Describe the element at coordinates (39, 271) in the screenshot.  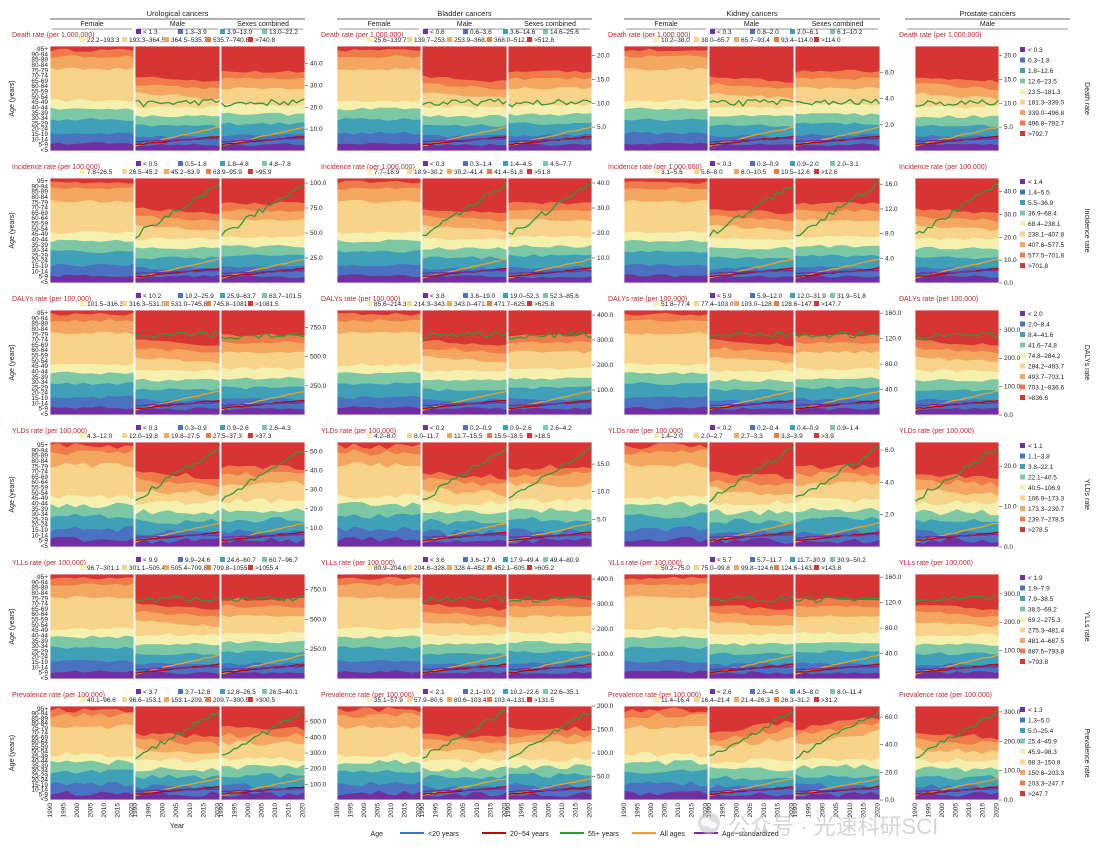
I see `y-tick-label: 10-14` at that location.